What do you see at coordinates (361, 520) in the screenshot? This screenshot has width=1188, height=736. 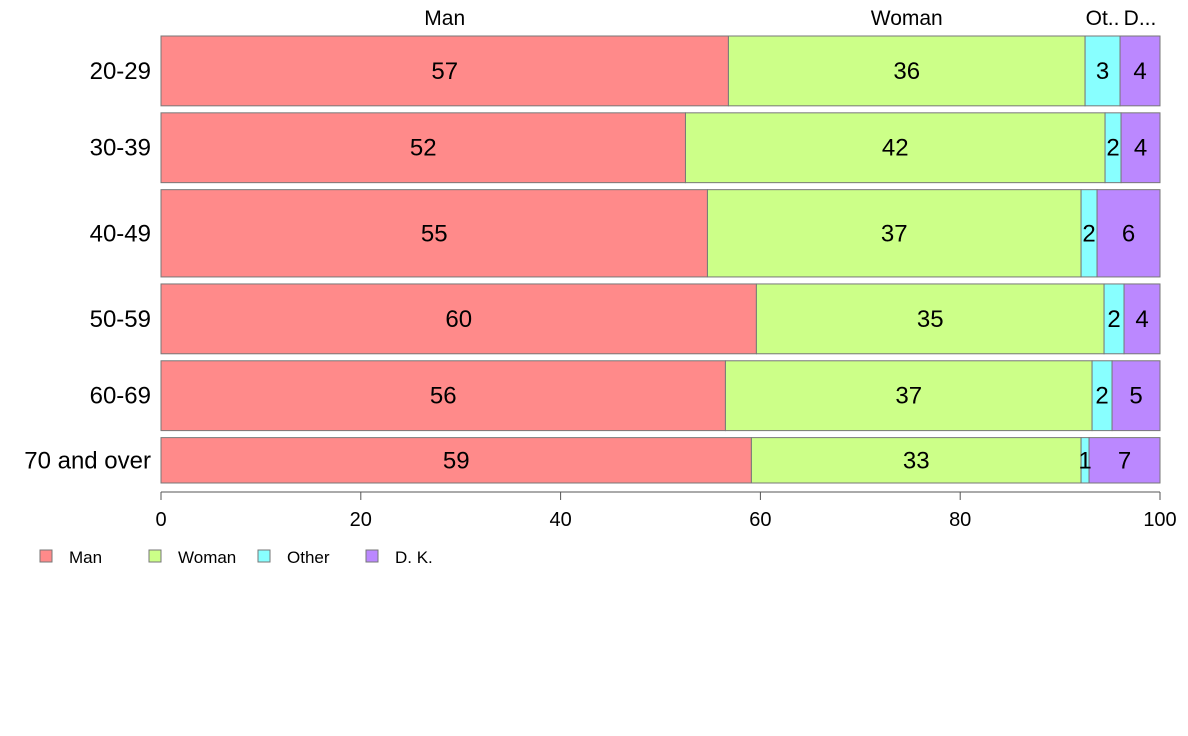 I see `x-tick-label: 20` at bounding box center [361, 520].